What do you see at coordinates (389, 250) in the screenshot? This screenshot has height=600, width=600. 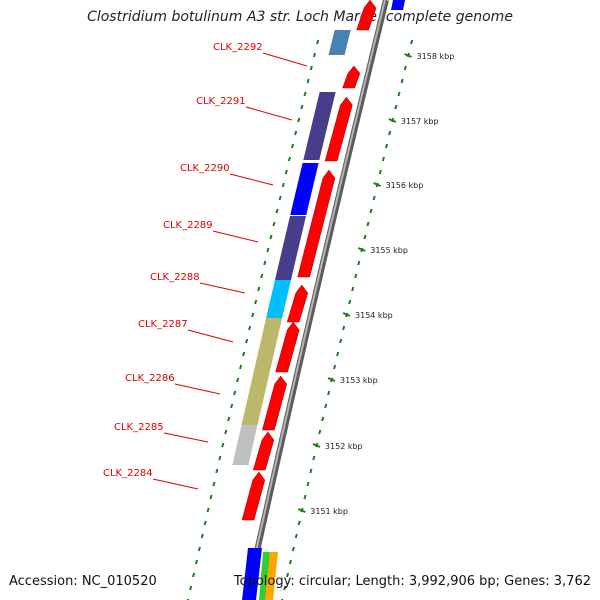 I see `tick-label: 3155 kbp` at bounding box center [389, 250].